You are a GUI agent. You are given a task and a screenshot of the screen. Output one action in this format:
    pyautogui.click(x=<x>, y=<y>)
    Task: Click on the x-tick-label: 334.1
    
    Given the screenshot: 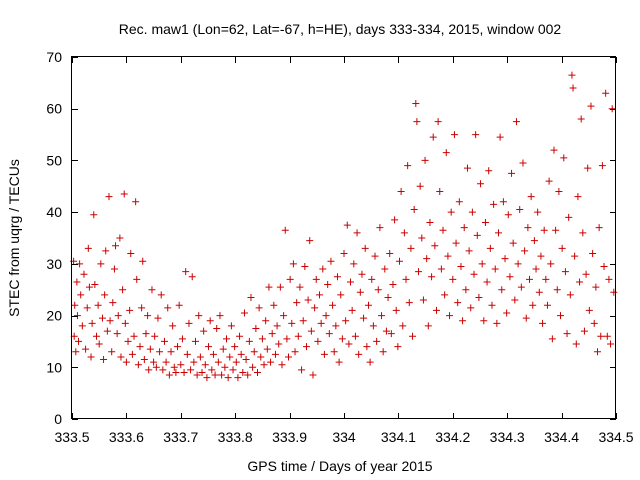 What is the action you would take?
    pyautogui.click(x=398, y=437)
    